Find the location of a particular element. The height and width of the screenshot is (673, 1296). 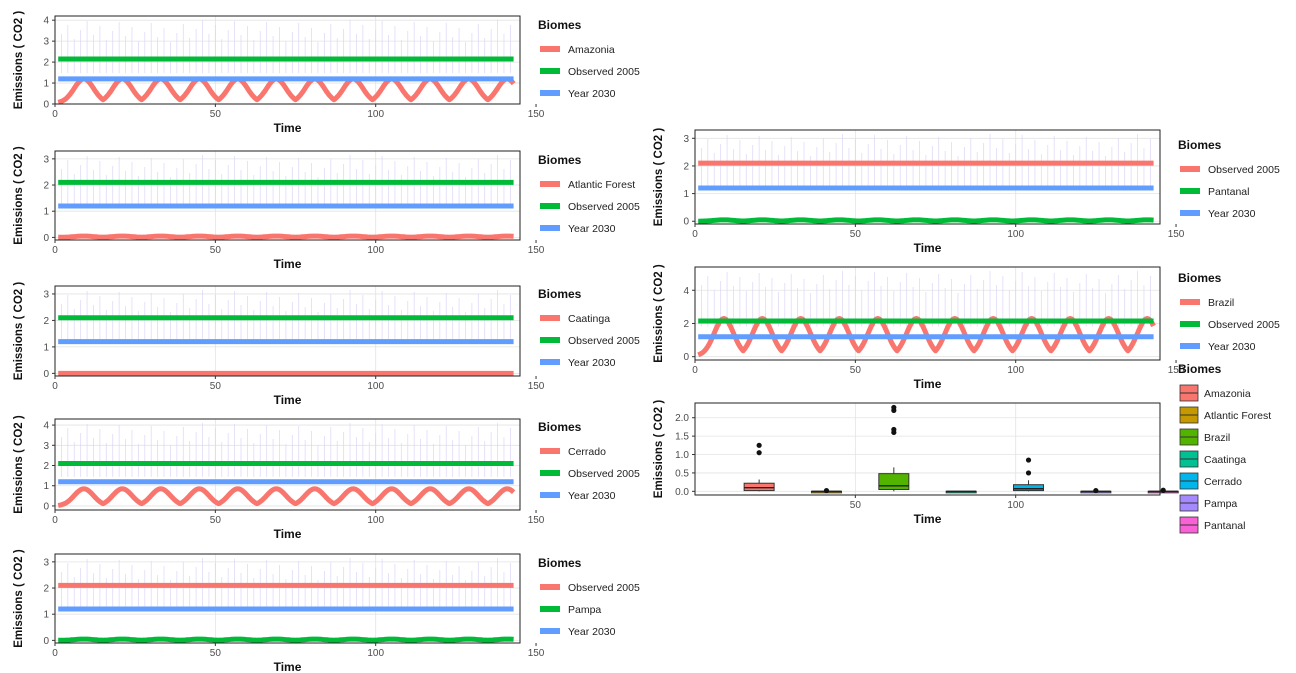

box-atlantic-forest is located at coordinates (826, 490).